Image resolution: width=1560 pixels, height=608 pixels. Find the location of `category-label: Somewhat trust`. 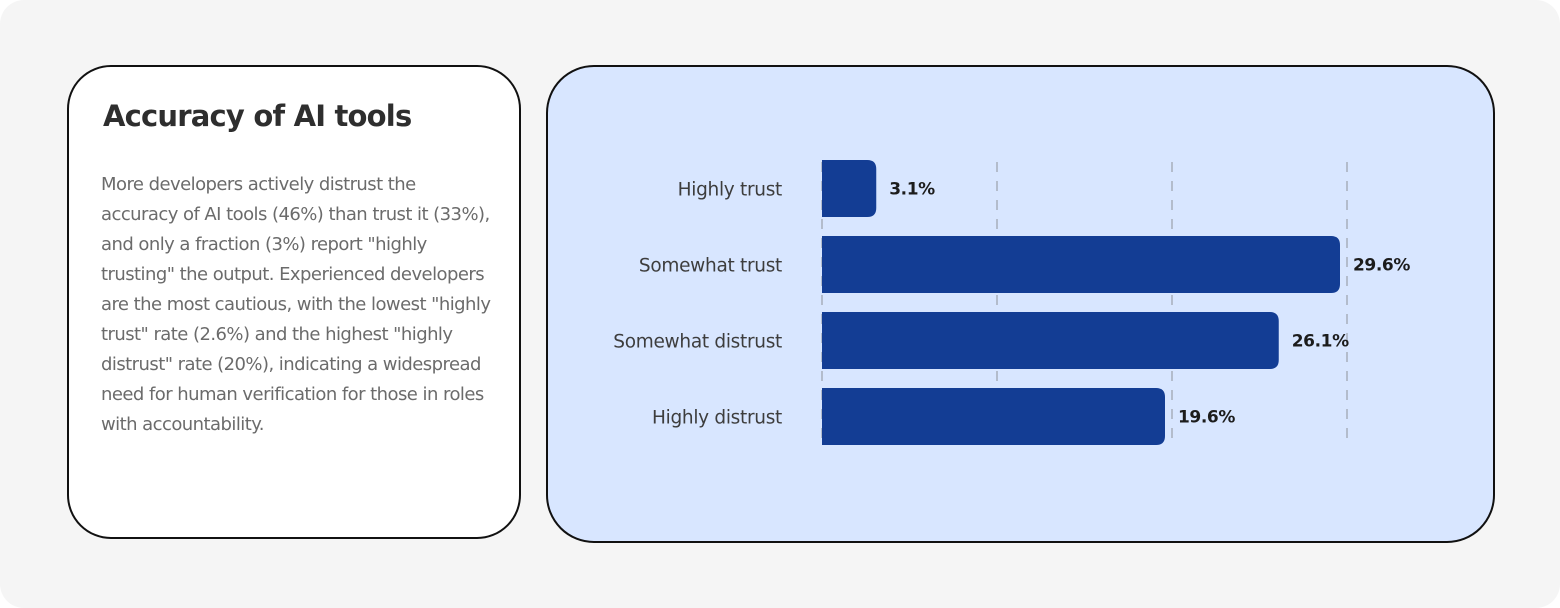

category-label: Somewhat trust is located at coordinates (710, 266).